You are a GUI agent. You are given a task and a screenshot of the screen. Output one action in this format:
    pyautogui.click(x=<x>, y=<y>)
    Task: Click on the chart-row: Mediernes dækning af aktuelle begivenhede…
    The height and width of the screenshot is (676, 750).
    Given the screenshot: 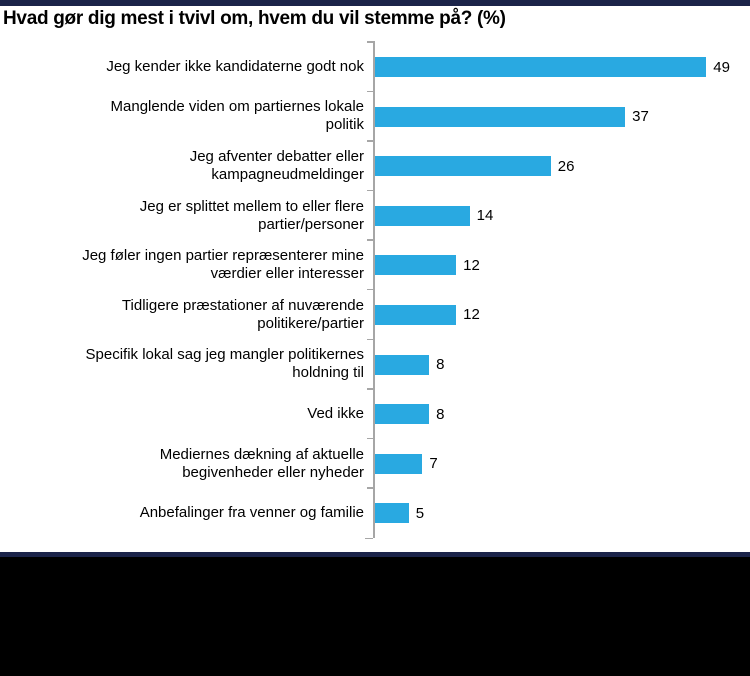 What is the action you would take?
    pyautogui.click(x=375, y=463)
    